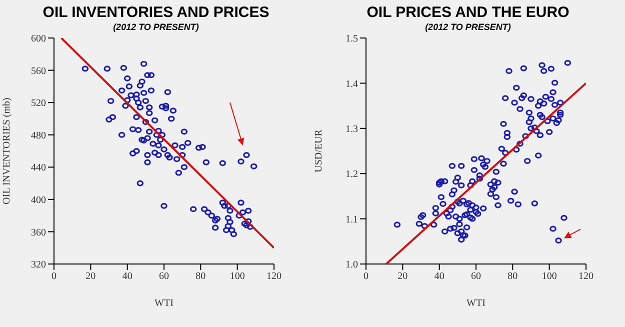 This screenshot has height=327, width=625. What do you see at coordinates (352, 265) in the screenshot?
I see `y-tick-label: 1.0` at bounding box center [352, 265].